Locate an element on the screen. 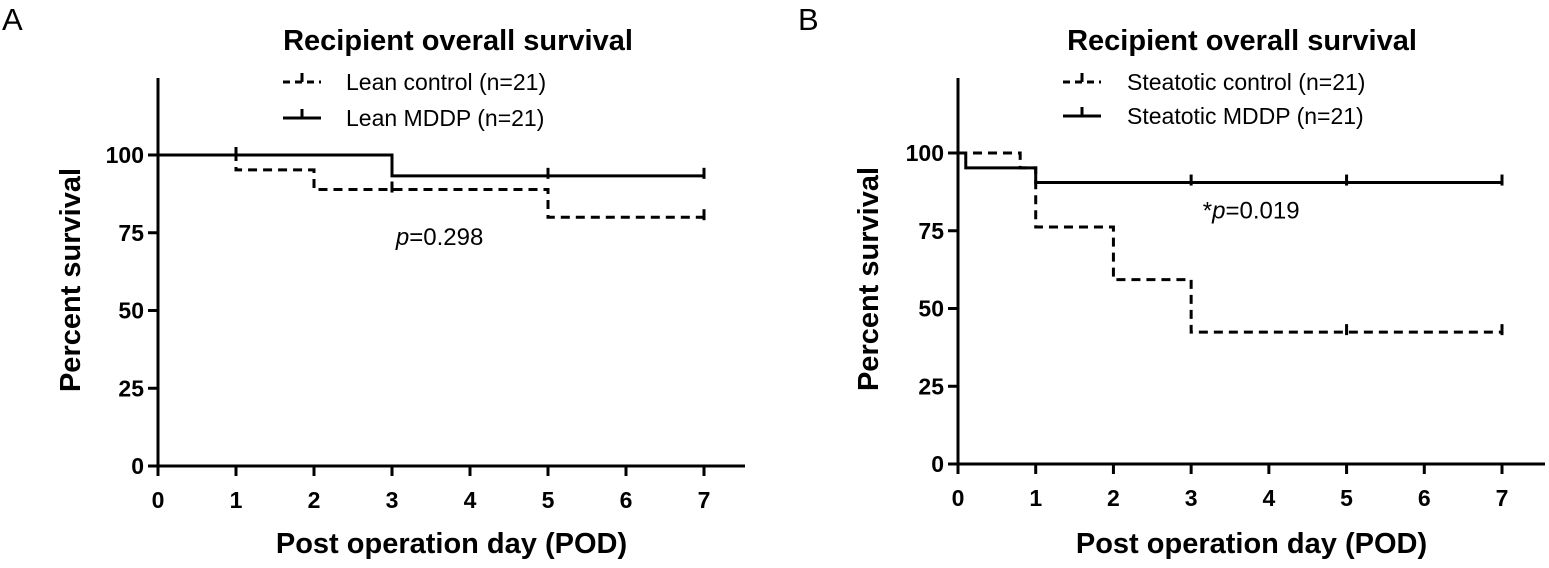 Image resolution: width=1549 pixels, height=568 pixels. p-value-prefix: * is located at coordinates (1207, 210).